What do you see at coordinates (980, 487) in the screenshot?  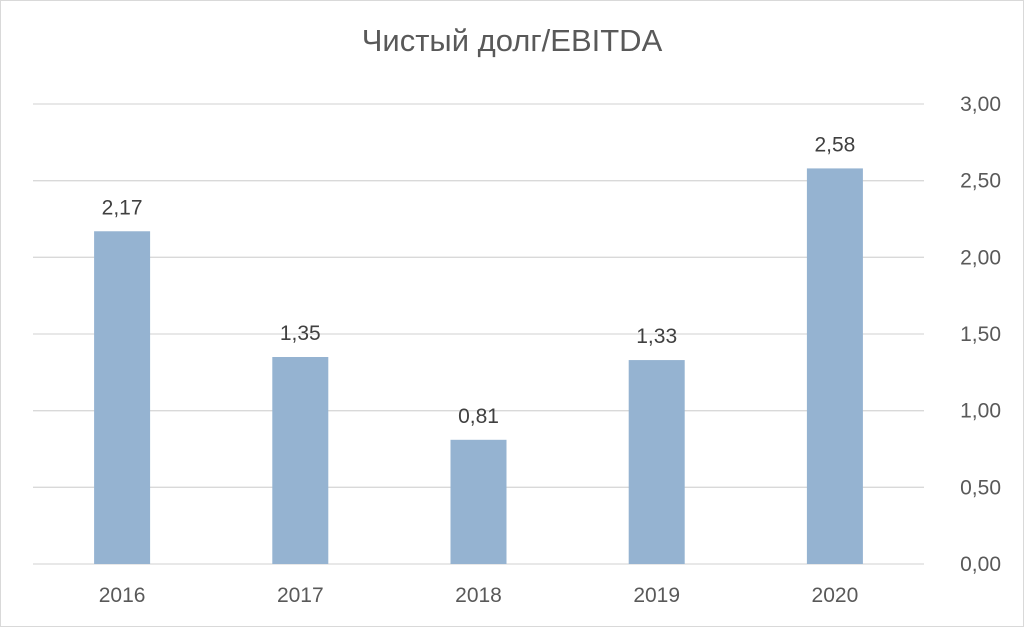 I see `y-tick-label: 0,50` at bounding box center [980, 487].